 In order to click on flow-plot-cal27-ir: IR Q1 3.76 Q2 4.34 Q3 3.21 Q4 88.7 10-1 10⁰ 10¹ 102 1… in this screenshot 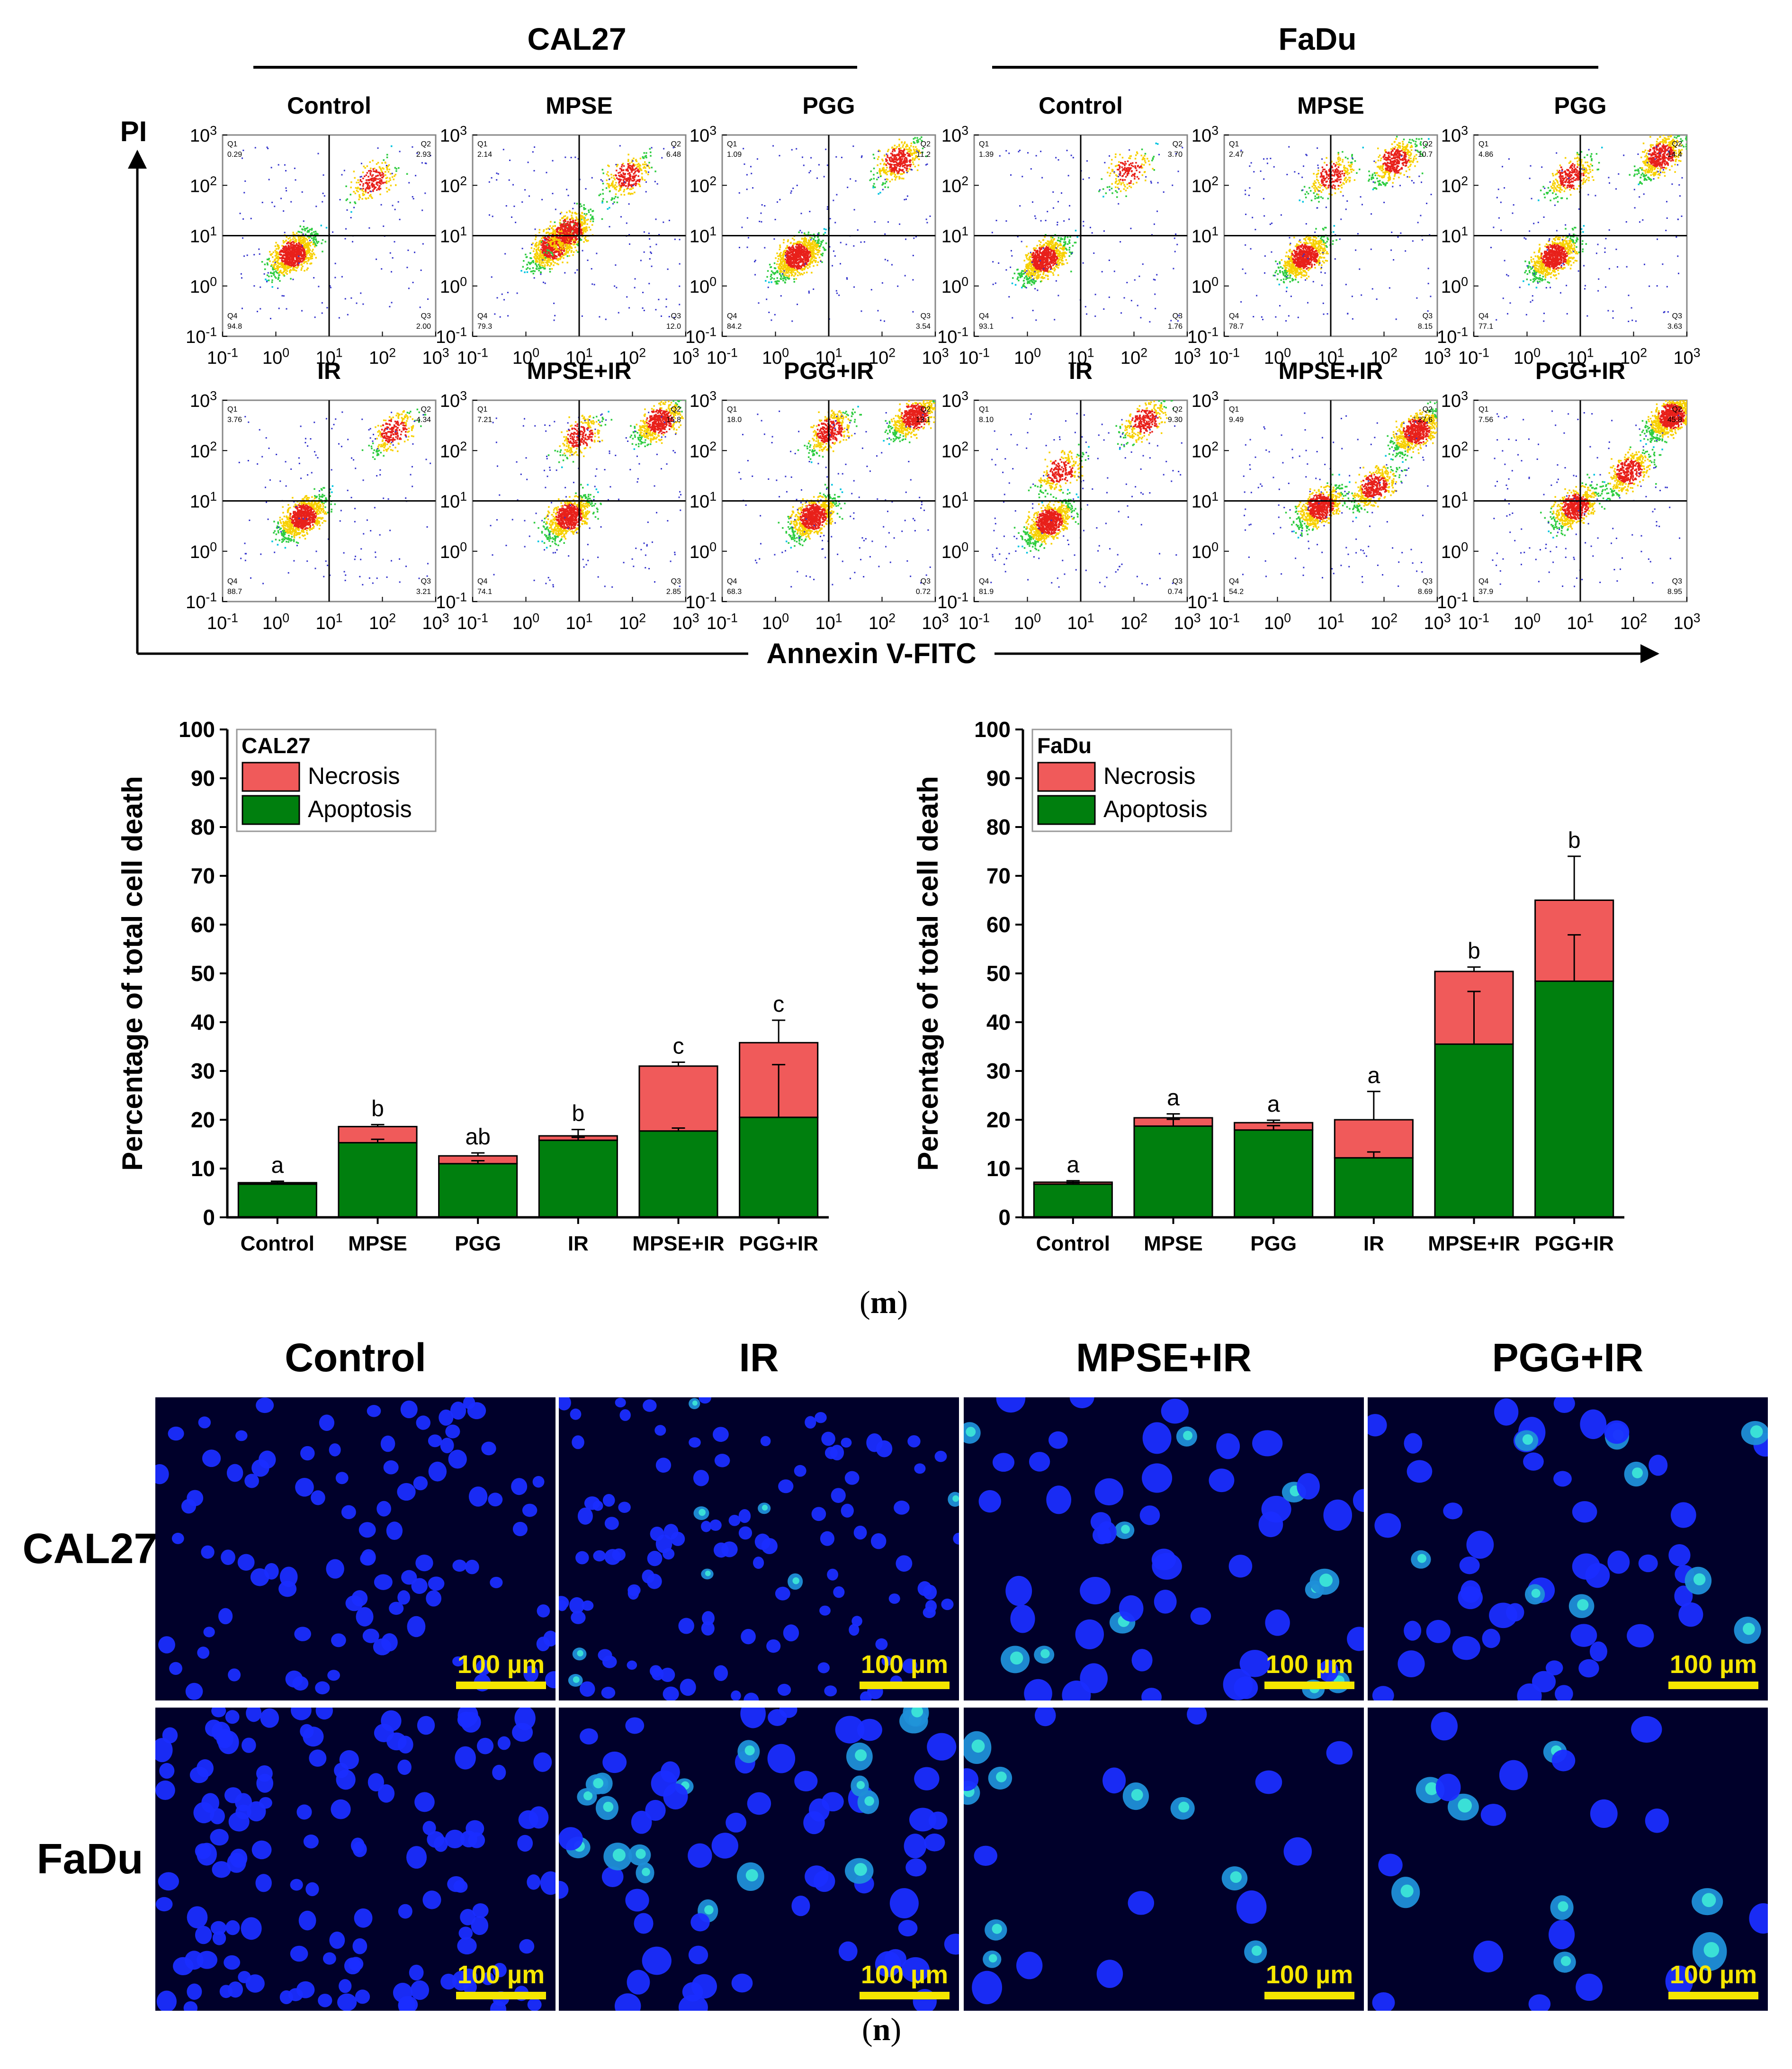, I will do `click(317, 496)`.